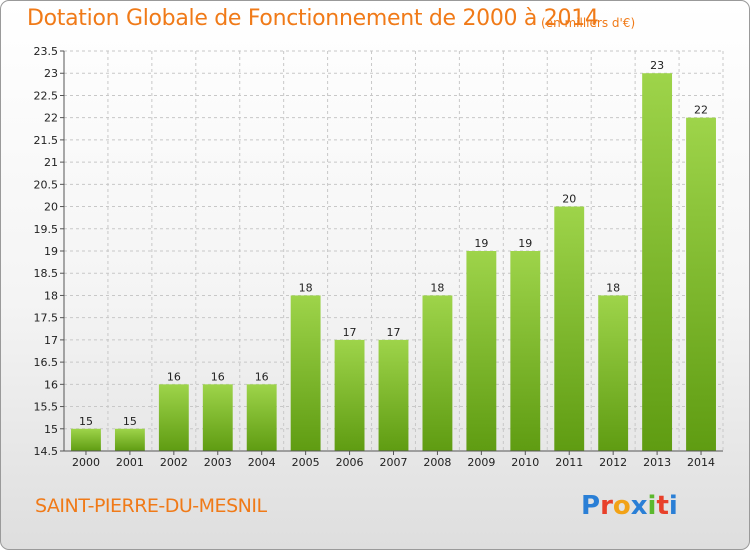 Image resolution: width=750 pixels, height=550 pixels. I want to click on y-tick-label: 18.5, so click(46, 273).